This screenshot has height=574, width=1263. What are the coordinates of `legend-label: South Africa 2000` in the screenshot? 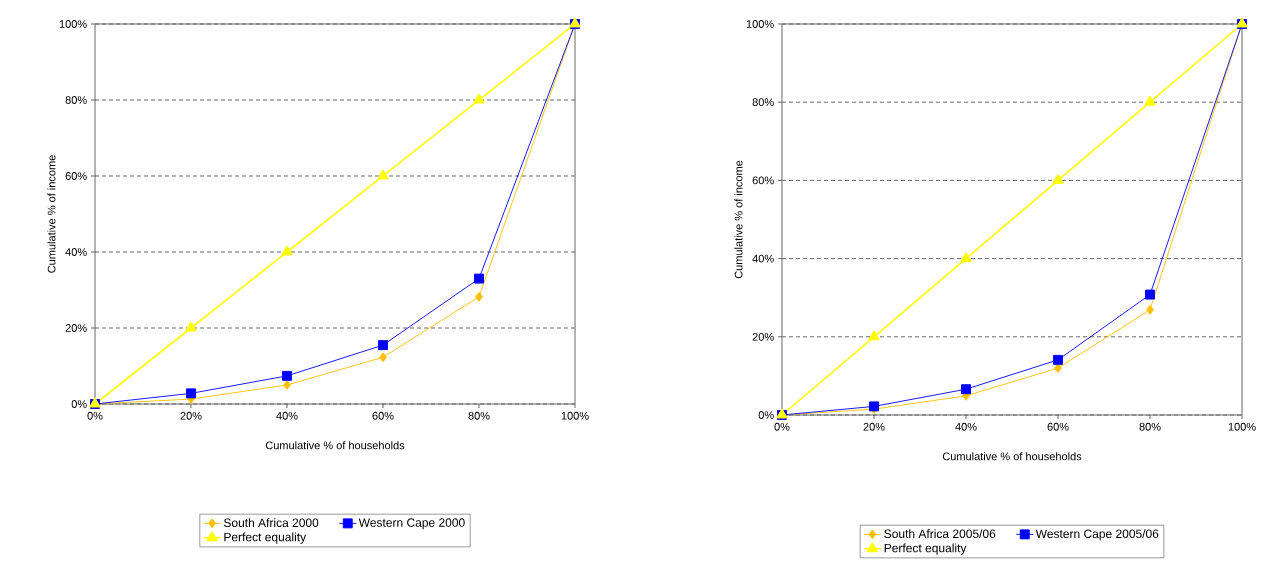 It's located at (271, 523).